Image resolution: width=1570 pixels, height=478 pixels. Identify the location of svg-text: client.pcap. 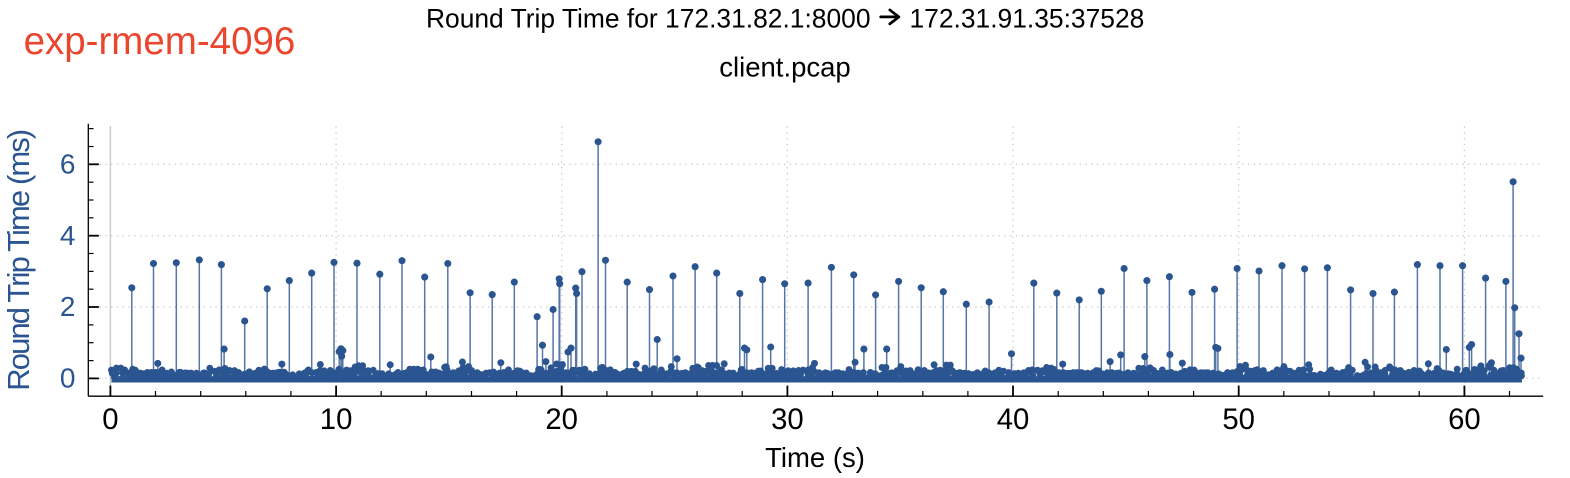
(784, 67).